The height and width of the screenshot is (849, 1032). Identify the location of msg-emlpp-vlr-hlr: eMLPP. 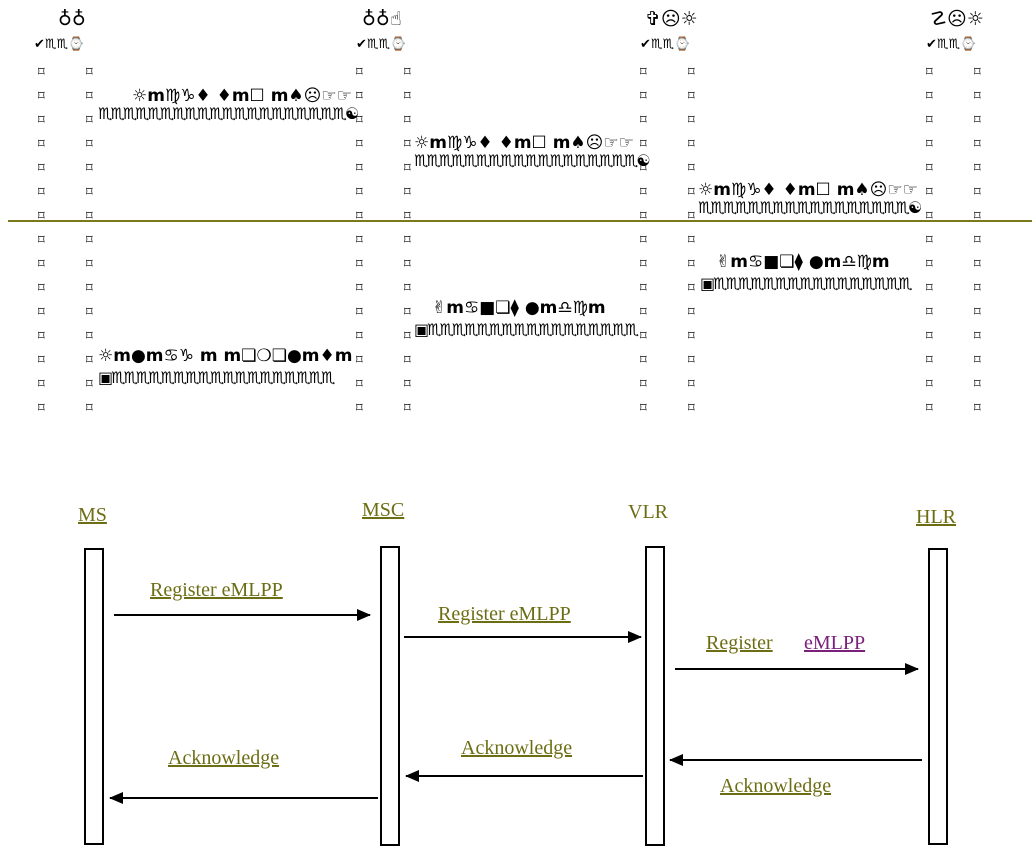
(835, 643).